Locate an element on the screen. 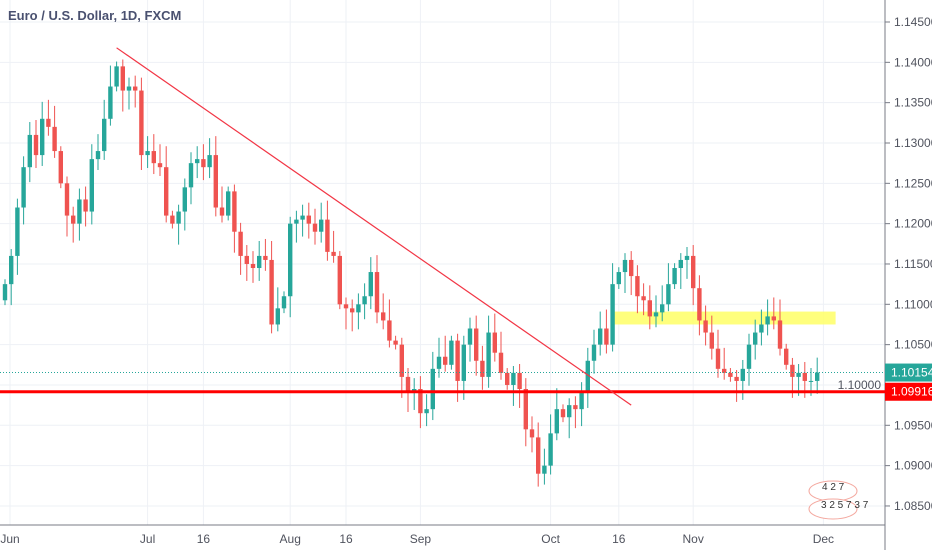 The height and width of the screenshot is (550, 932). x-tick-label: Sep is located at coordinates (421, 539).